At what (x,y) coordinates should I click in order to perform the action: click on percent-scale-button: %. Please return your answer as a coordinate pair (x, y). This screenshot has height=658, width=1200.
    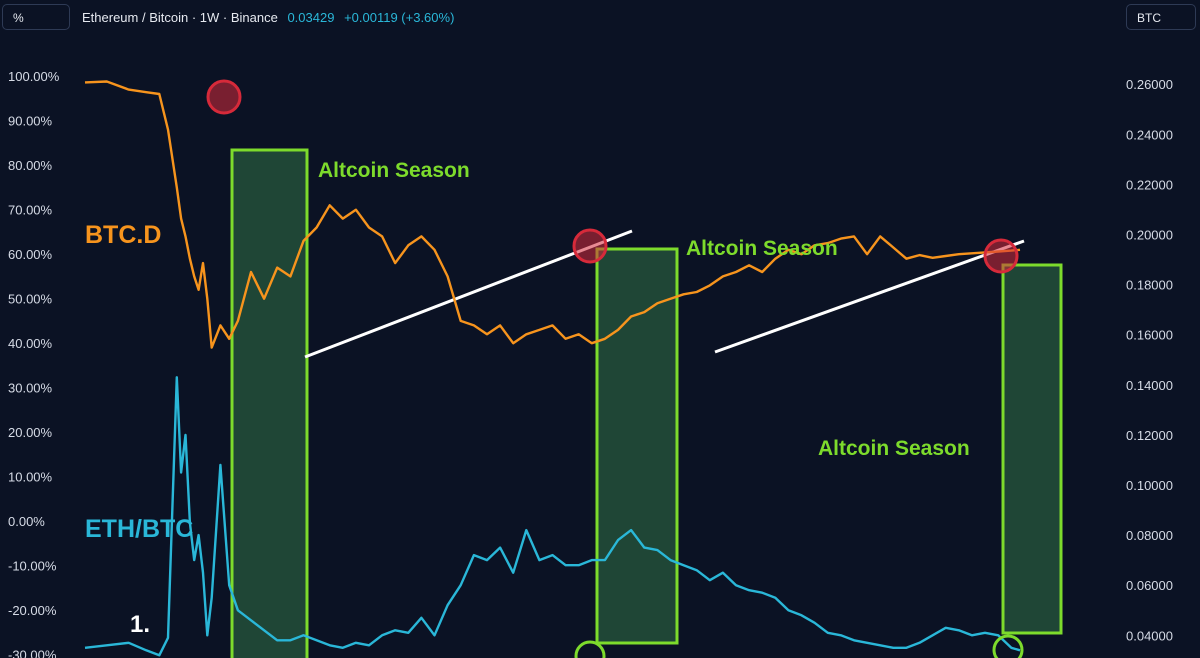
    Looking at the image, I should click on (36, 17).